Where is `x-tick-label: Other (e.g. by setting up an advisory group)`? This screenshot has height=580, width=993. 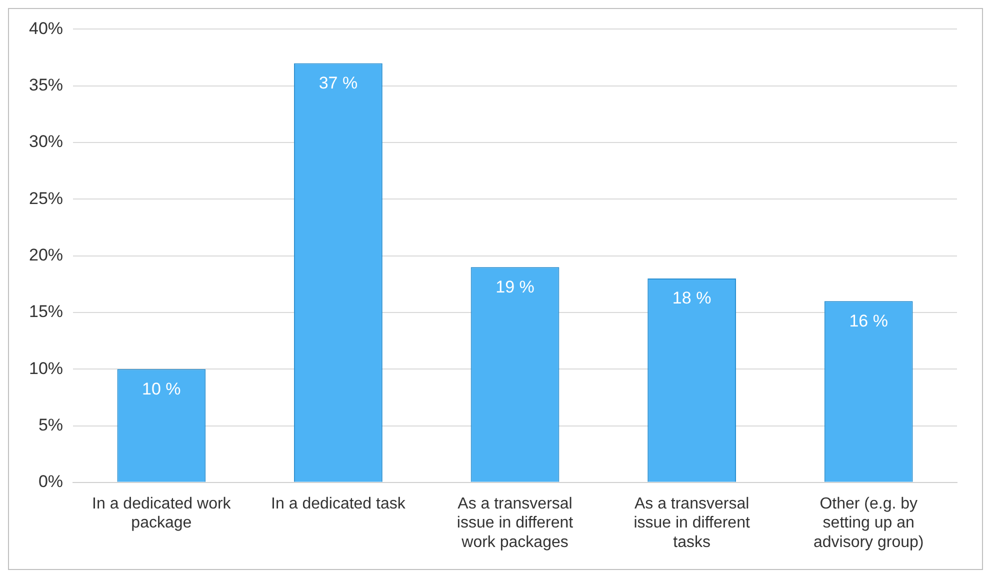
x-tick-label: Other (e.g. by setting up an advisory group) is located at coordinates (868, 523).